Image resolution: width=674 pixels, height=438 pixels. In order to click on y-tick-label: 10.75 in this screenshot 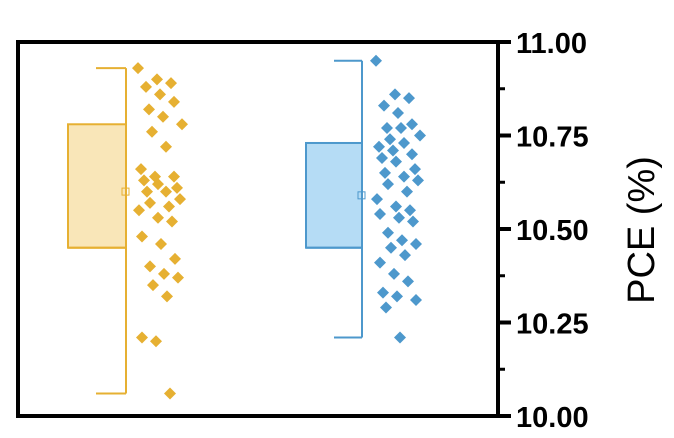, I will do `click(552, 138)`.